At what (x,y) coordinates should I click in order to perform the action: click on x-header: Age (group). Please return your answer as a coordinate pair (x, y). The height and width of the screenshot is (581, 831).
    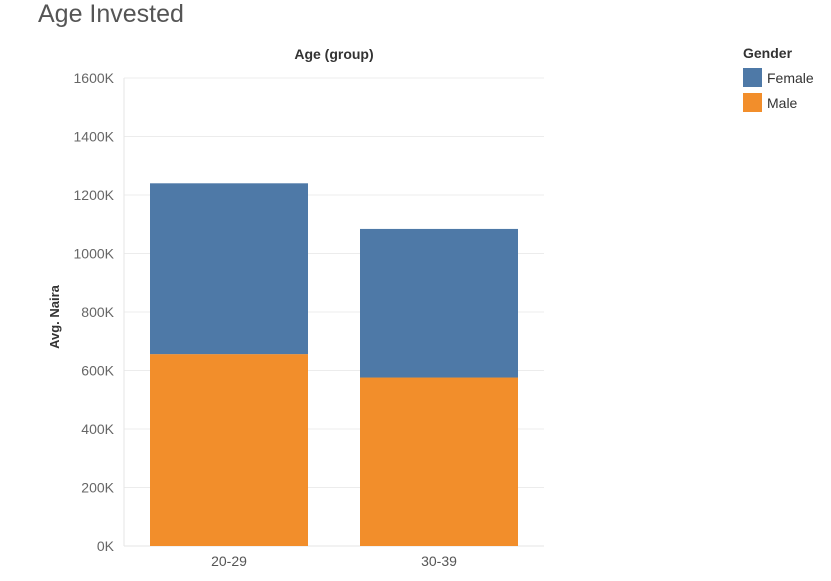
    Looking at the image, I should click on (333, 54).